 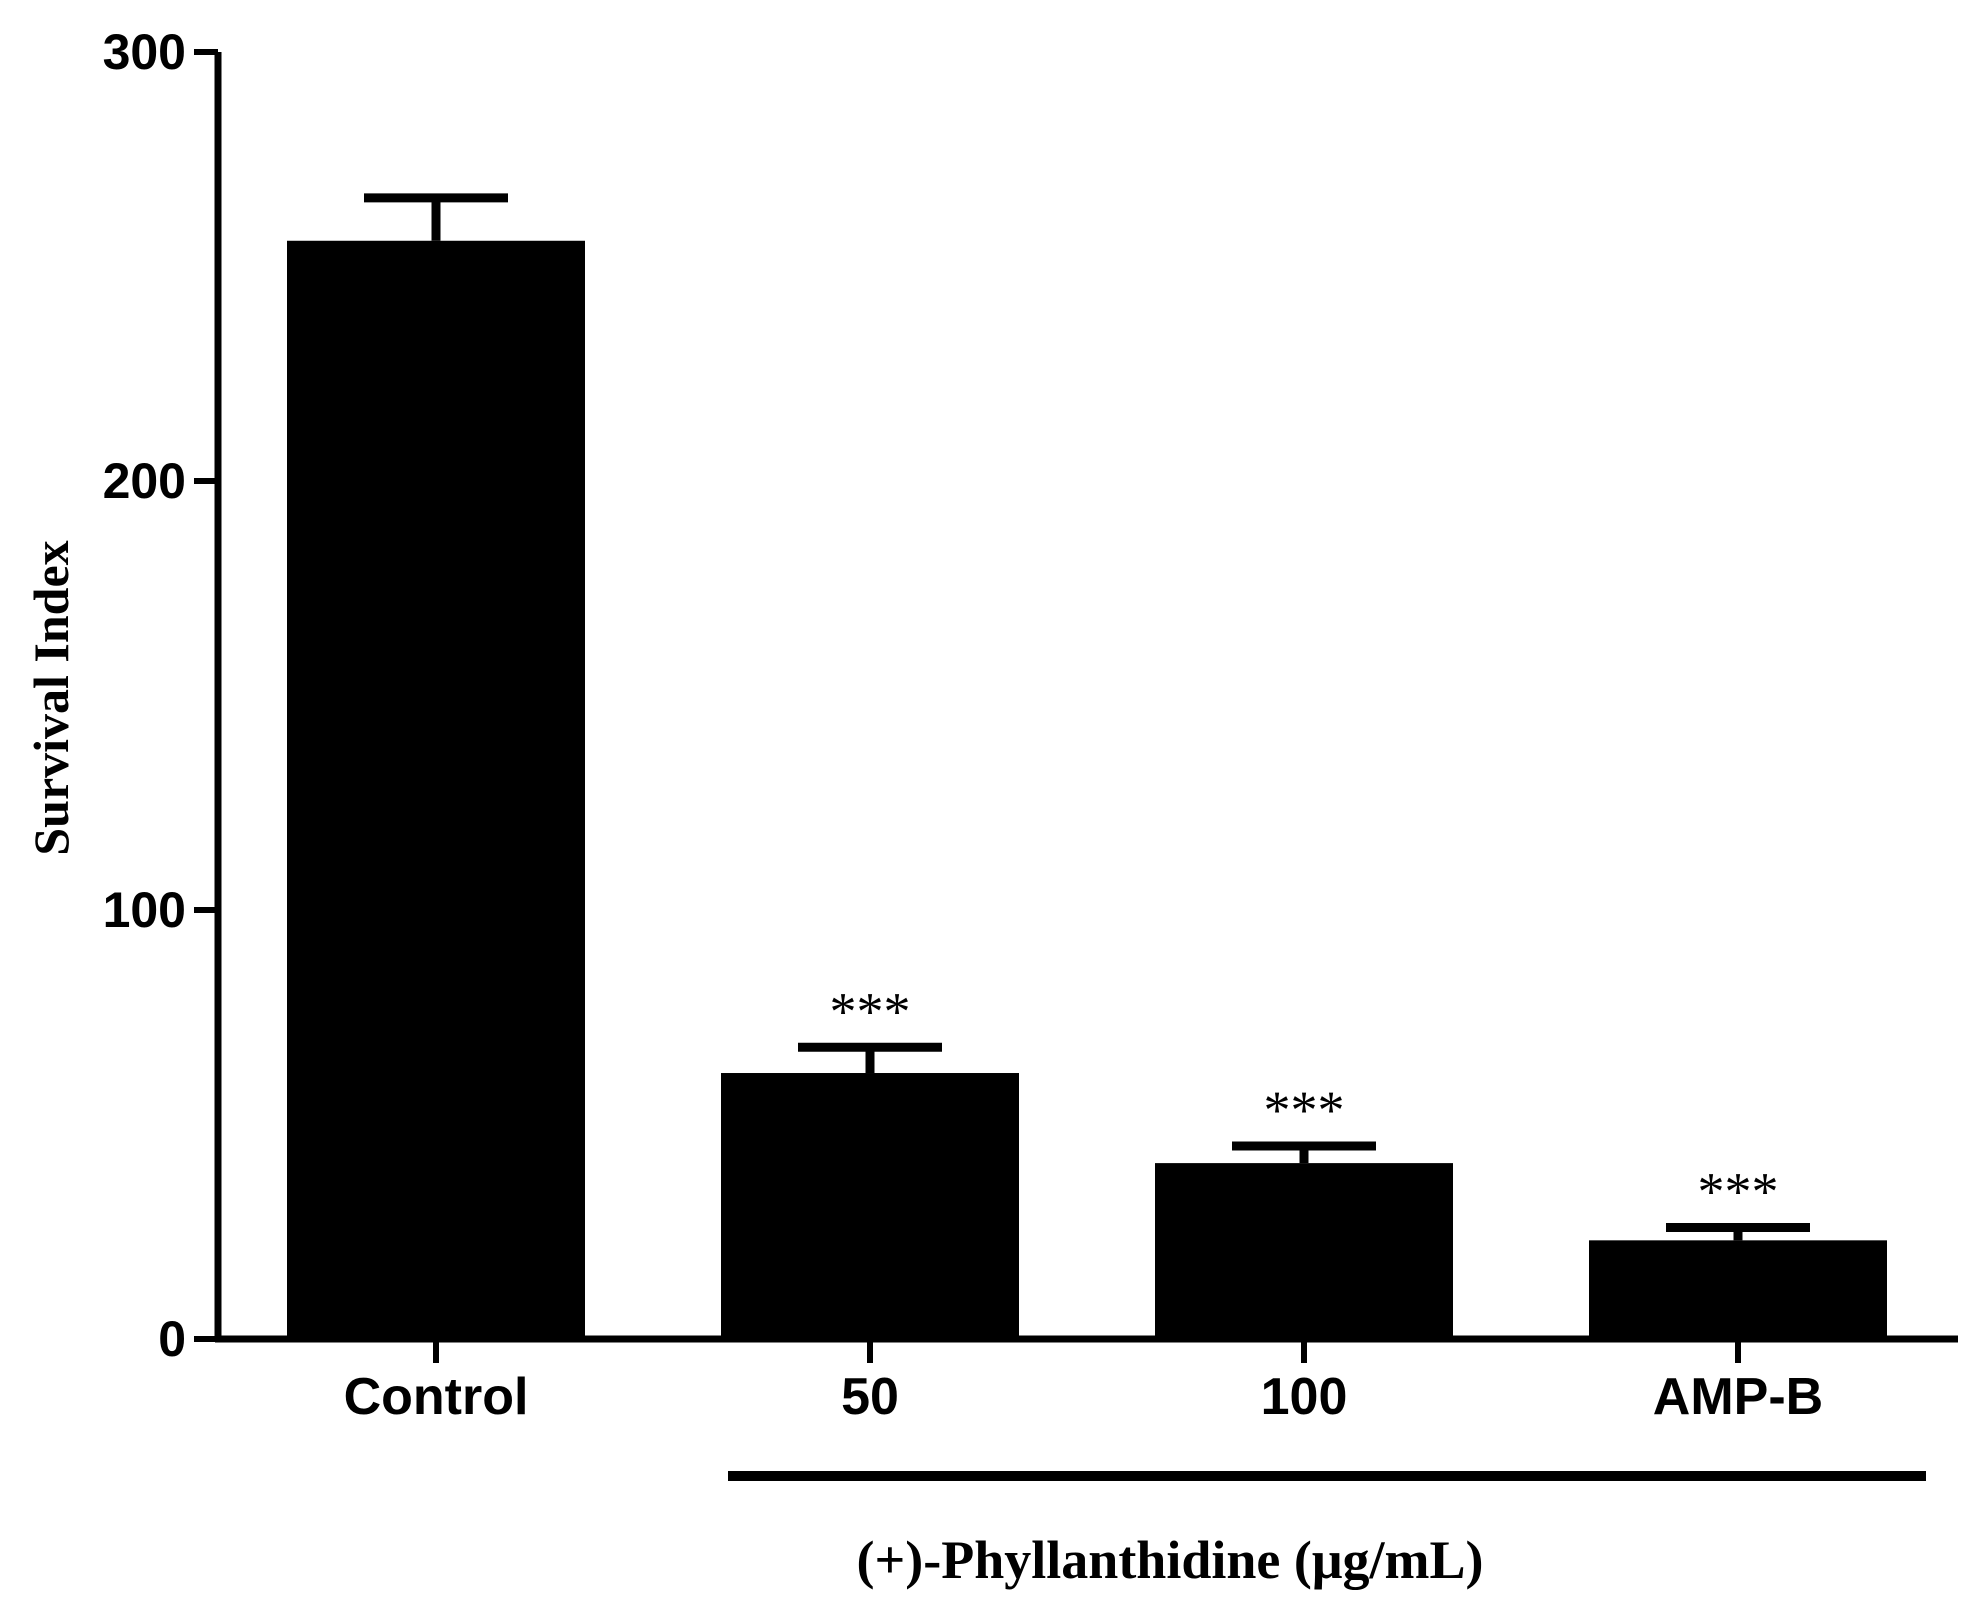 I want to click on y-tick-label: 200, so click(x=144, y=481).